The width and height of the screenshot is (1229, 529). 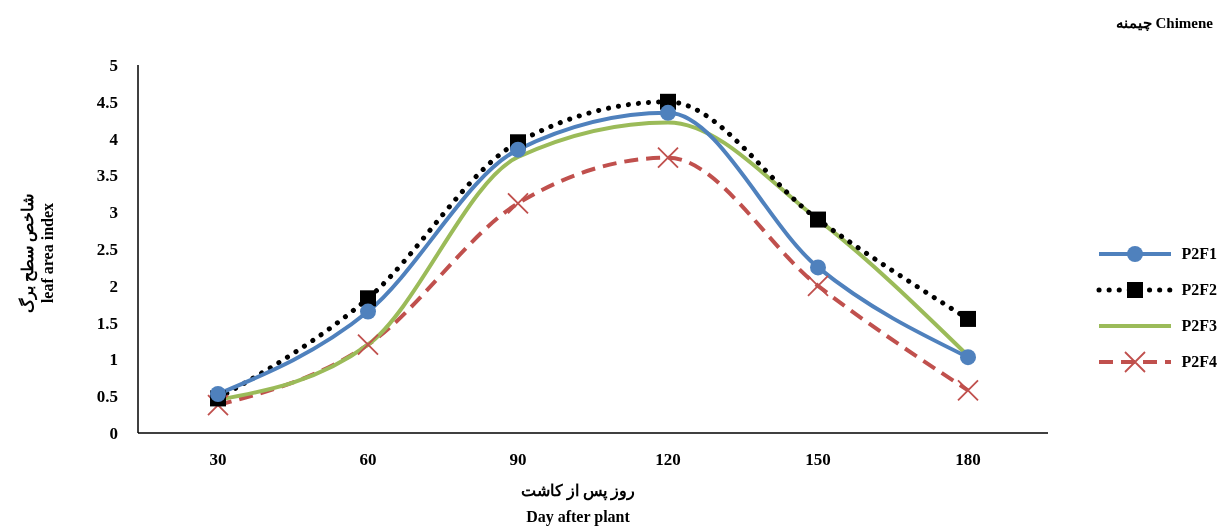 I want to click on x-tick-label: 60, so click(x=368, y=460).